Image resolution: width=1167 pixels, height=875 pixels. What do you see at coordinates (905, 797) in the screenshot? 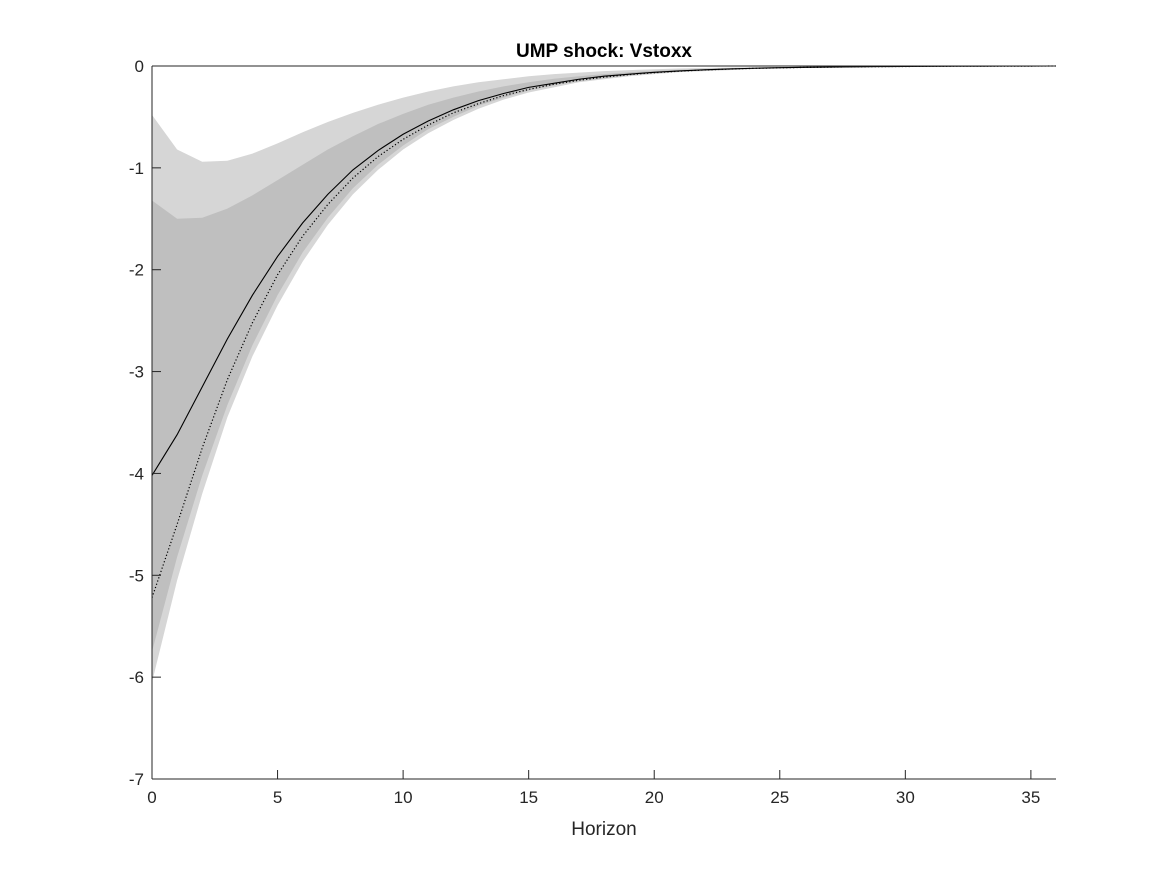
I see `x-tick-label: 30` at bounding box center [905, 797].